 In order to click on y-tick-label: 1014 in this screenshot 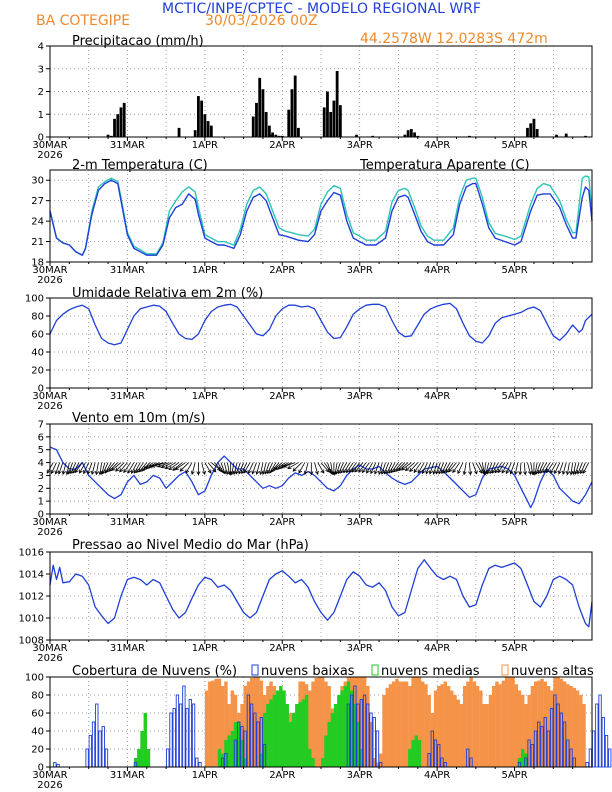, I will do `click(31, 575)`.